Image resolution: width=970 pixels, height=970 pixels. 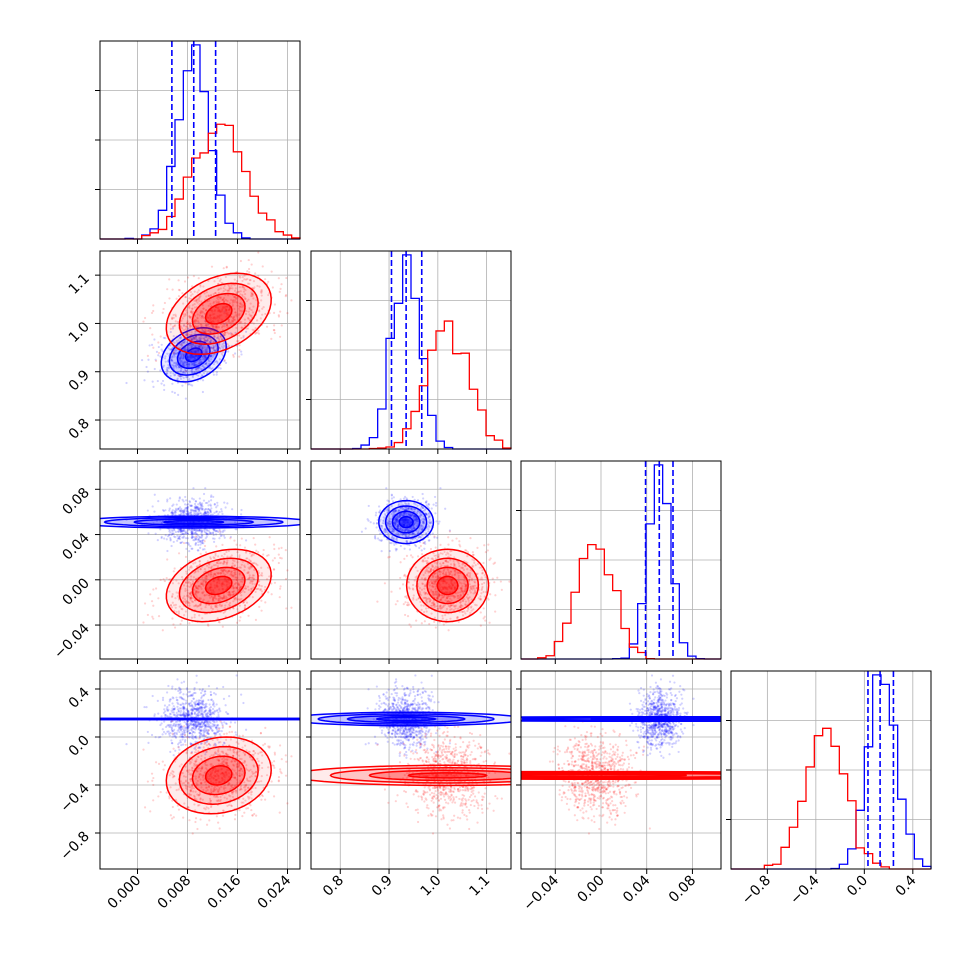 I want to click on density-fill, so click(x=193, y=355).